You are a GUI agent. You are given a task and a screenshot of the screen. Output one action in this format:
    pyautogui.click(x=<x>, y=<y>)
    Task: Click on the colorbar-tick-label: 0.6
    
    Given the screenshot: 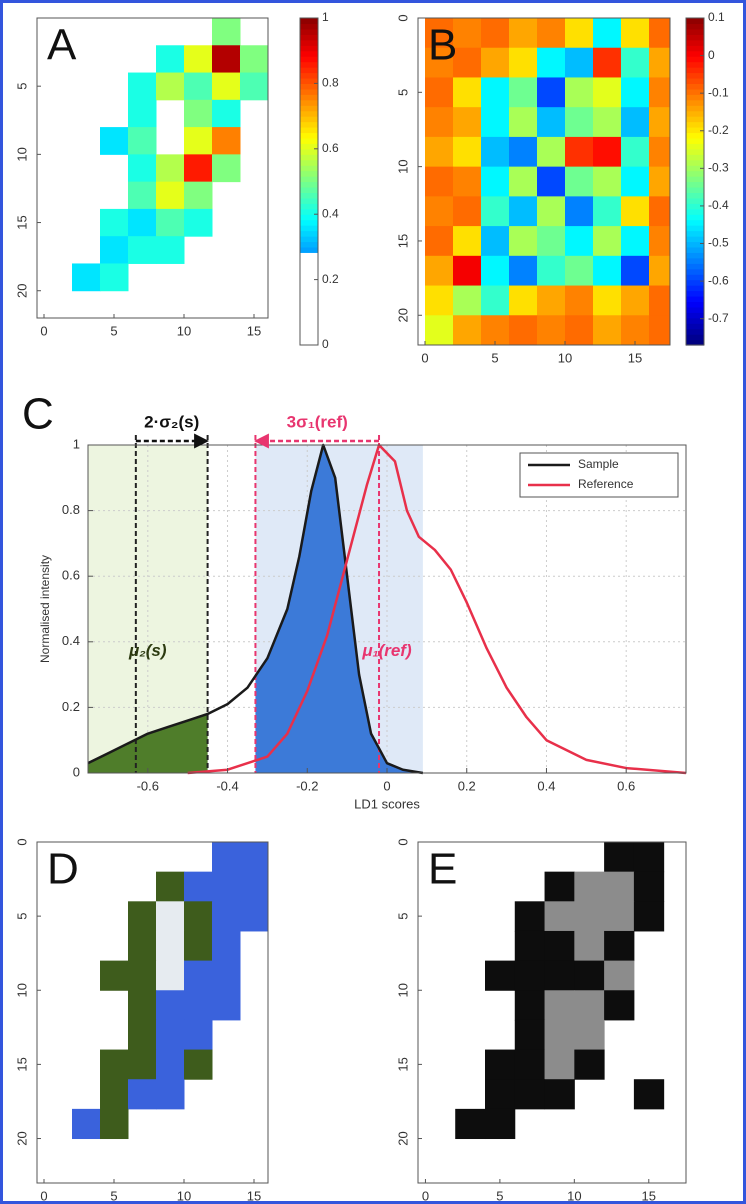 What is the action you would take?
    pyautogui.click(x=330, y=148)
    